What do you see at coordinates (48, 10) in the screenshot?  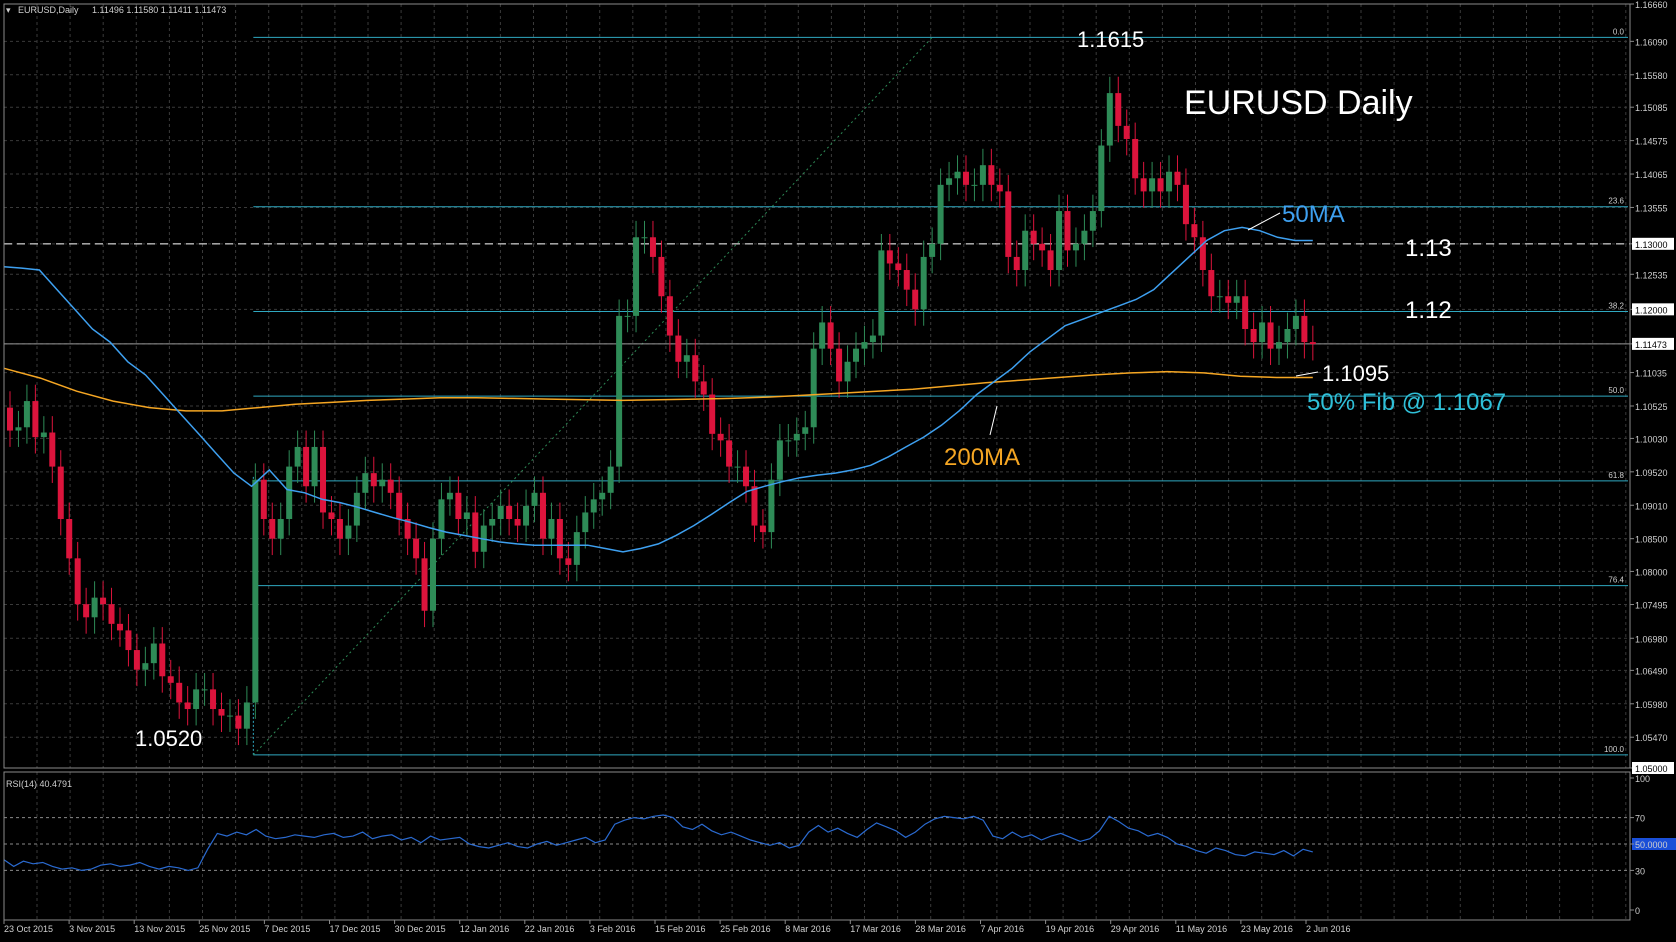 I see `symbol-label: EURUSD,Daily` at bounding box center [48, 10].